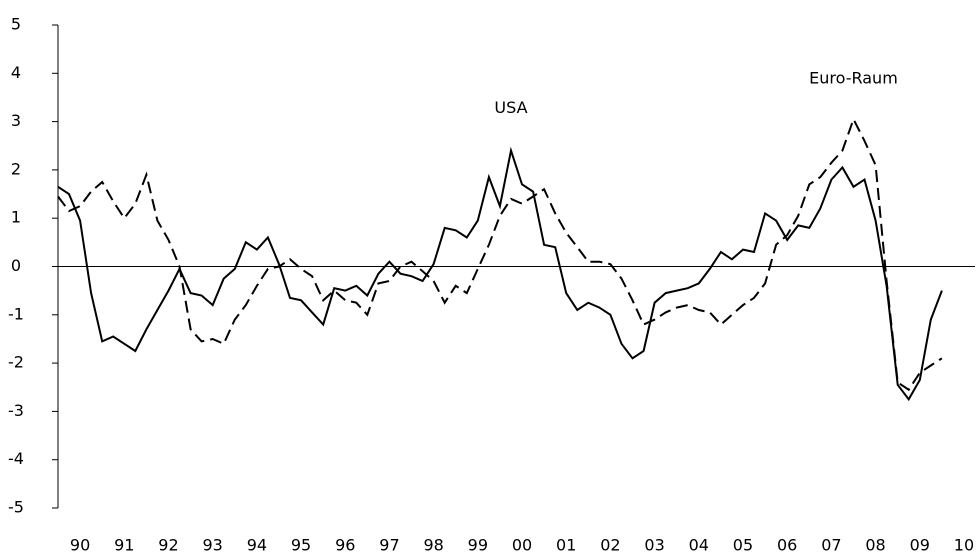 The image size is (976, 554). Describe the element at coordinates (16, 507) in the screenshot. I see `y-tick-label: -5` at that location.